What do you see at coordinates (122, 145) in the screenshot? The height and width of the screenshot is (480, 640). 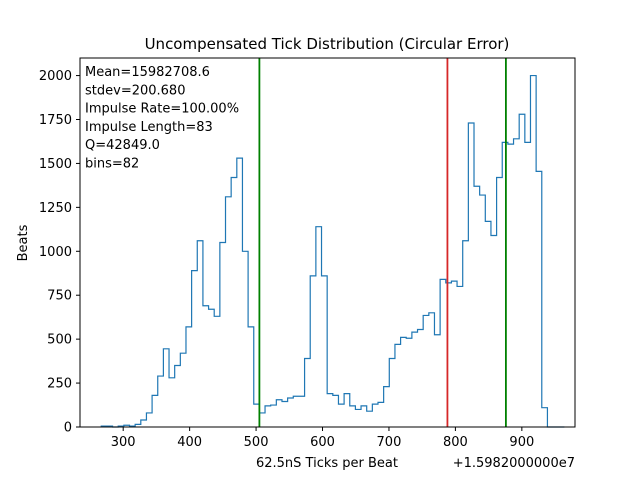 I see `stats-line: Q=42849.0` at bounding box center [122, 145].